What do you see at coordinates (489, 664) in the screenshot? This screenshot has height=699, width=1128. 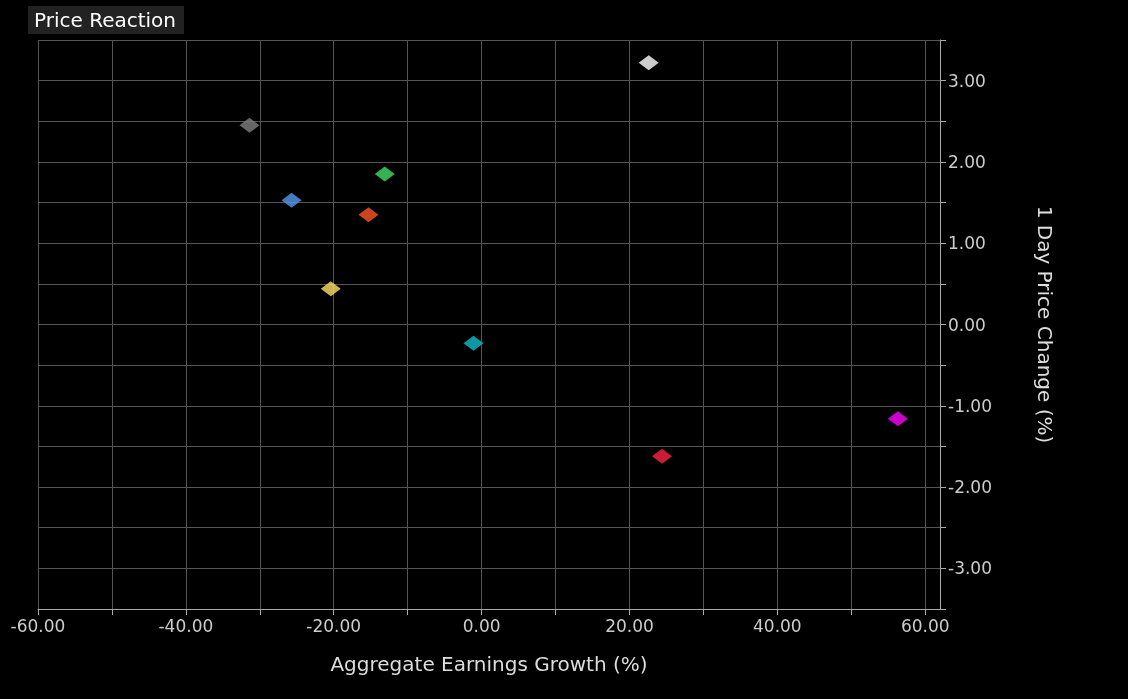 I see `x-axis-title: Aggregate Earnings Growth (%)` at bounding box center [489, 664].